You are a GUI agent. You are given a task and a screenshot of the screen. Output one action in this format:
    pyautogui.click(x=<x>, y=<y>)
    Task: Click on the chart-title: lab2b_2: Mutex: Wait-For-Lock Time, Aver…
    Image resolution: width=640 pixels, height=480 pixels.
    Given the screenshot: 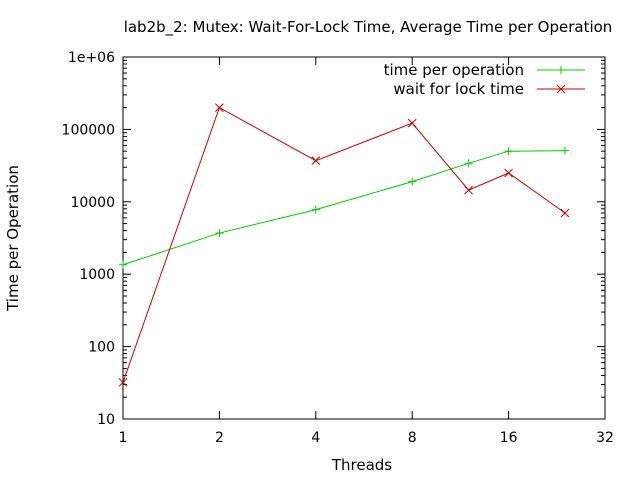 What is the action you would take?
    pyautogui.click(x=368, y=27)
    